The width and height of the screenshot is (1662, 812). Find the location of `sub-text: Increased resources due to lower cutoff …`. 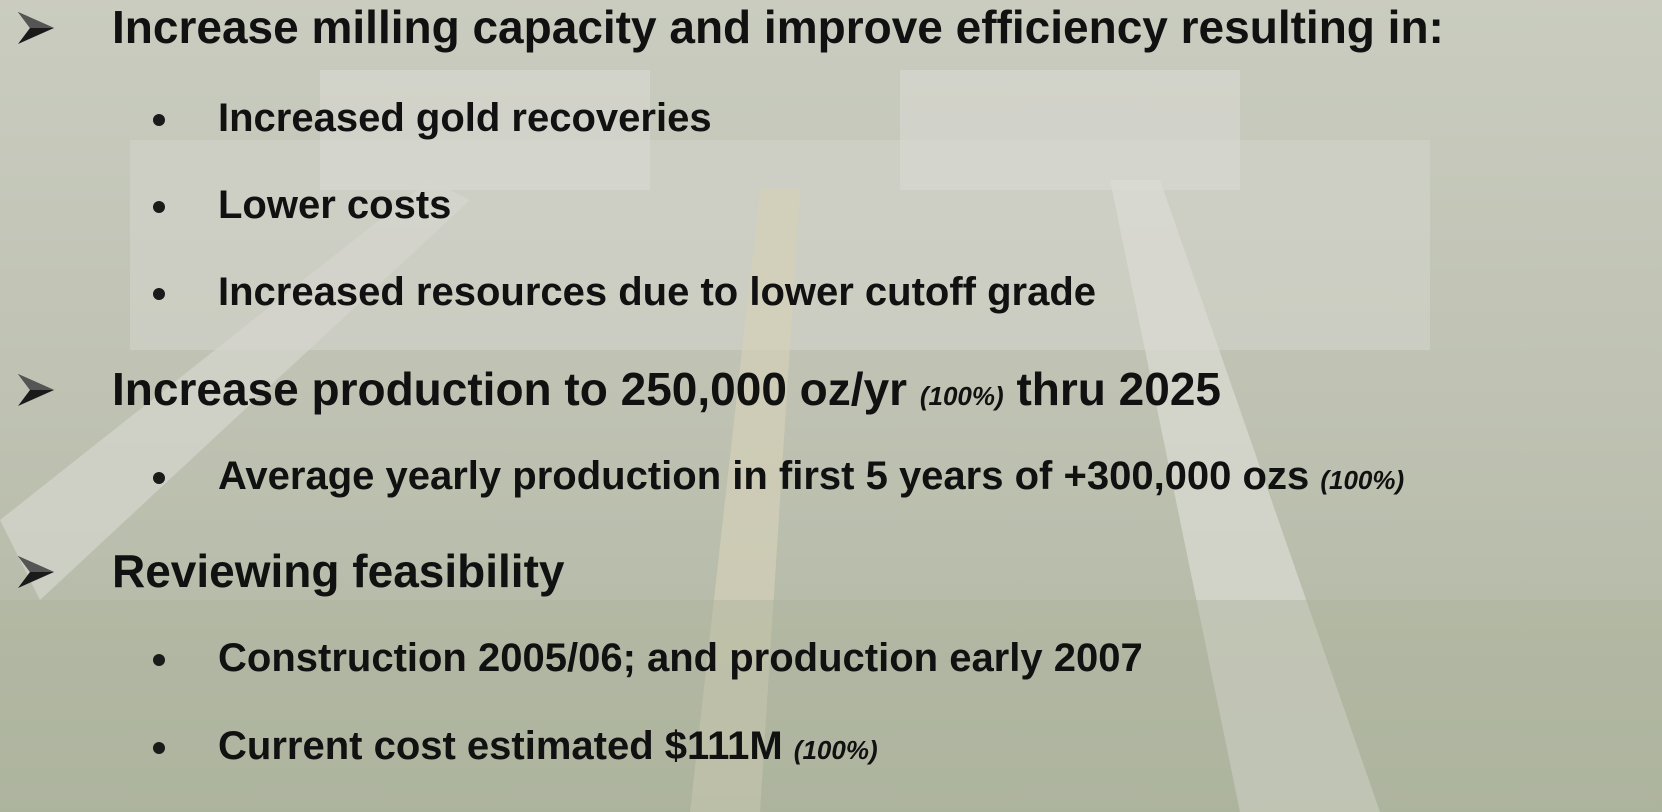

sub-text: Increased resources due to lower cutoff … is located at coordinates (657, 292).